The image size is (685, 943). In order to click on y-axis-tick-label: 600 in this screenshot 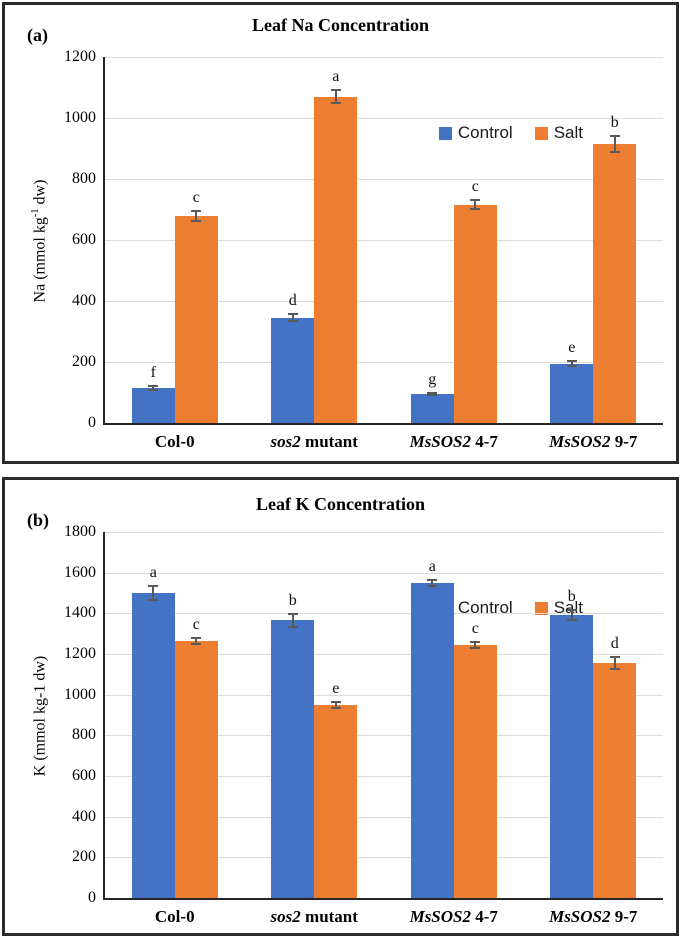, I will do `click(84, 775)`.